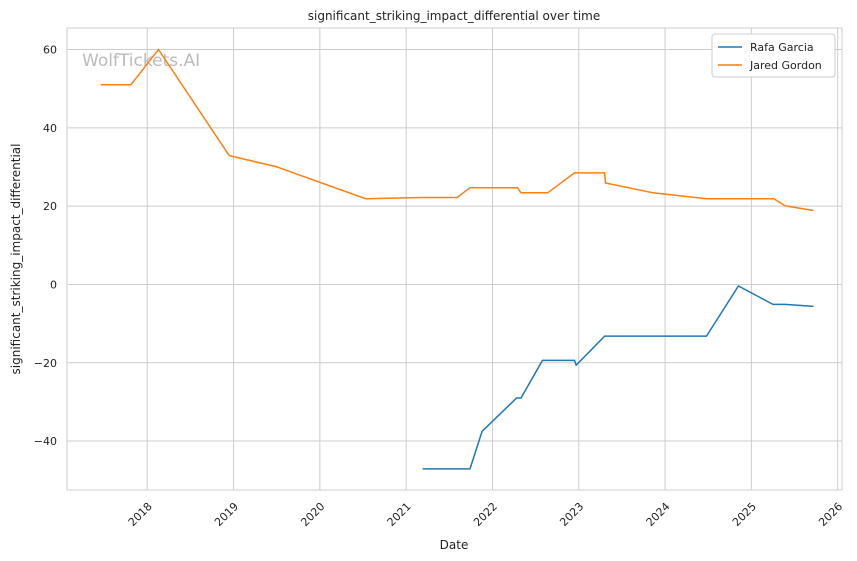  I want to click on y-tick-label: −20, so click(45, 363).